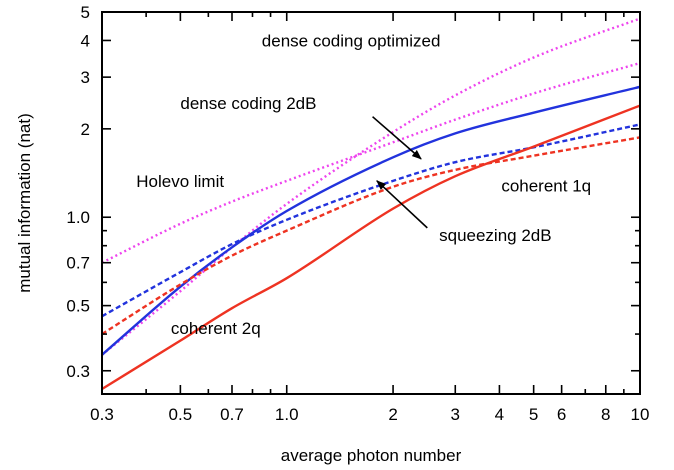  What do you see at coordinates (392, 414) in the screenshot?
I see `x-tick-label: 2` at bounding box center [392, 414].